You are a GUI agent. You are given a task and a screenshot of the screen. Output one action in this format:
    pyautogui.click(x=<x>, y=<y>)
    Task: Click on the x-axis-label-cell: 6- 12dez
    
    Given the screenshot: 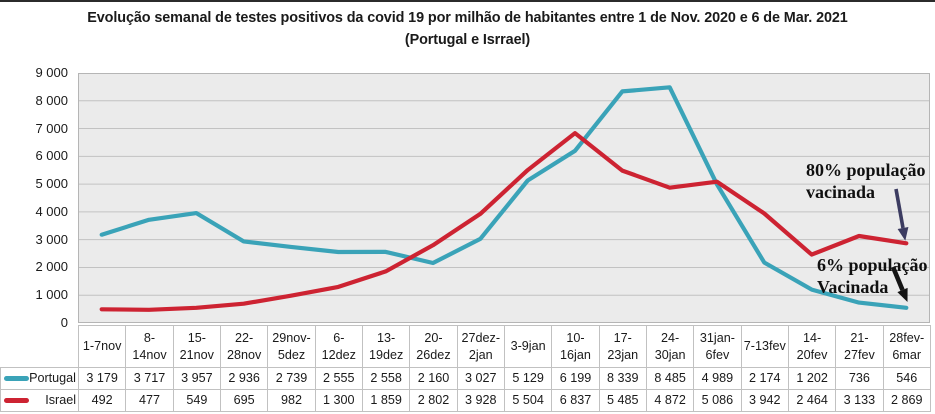 What is the action you would take?
    pyautogui.click(x=338, y=346)
    